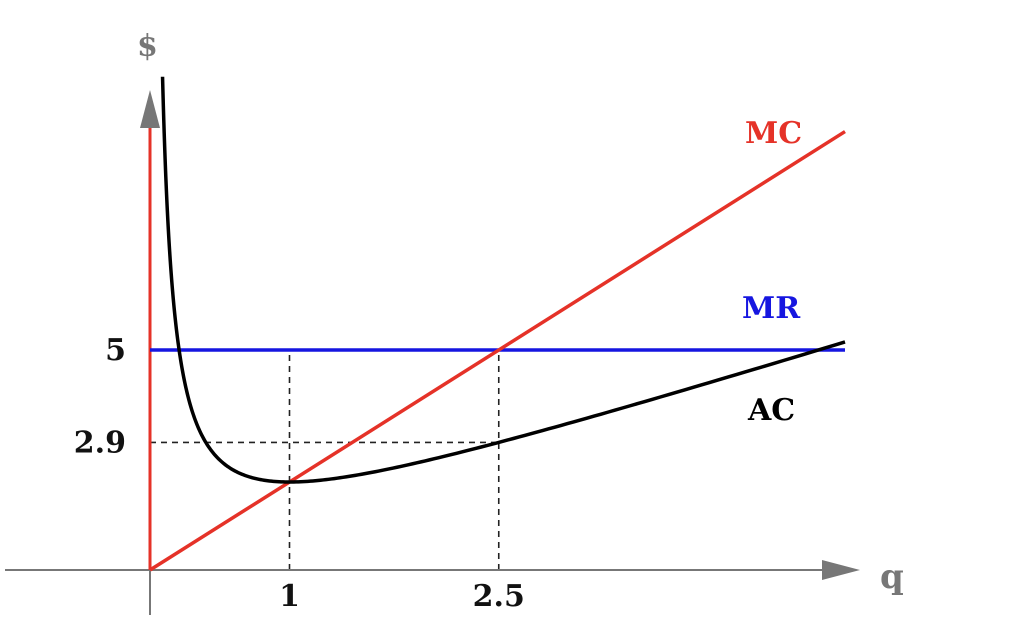  Describe the element at coordinates (773, 133) in the screenshot. I see `series-label-mc: MC` at that location.